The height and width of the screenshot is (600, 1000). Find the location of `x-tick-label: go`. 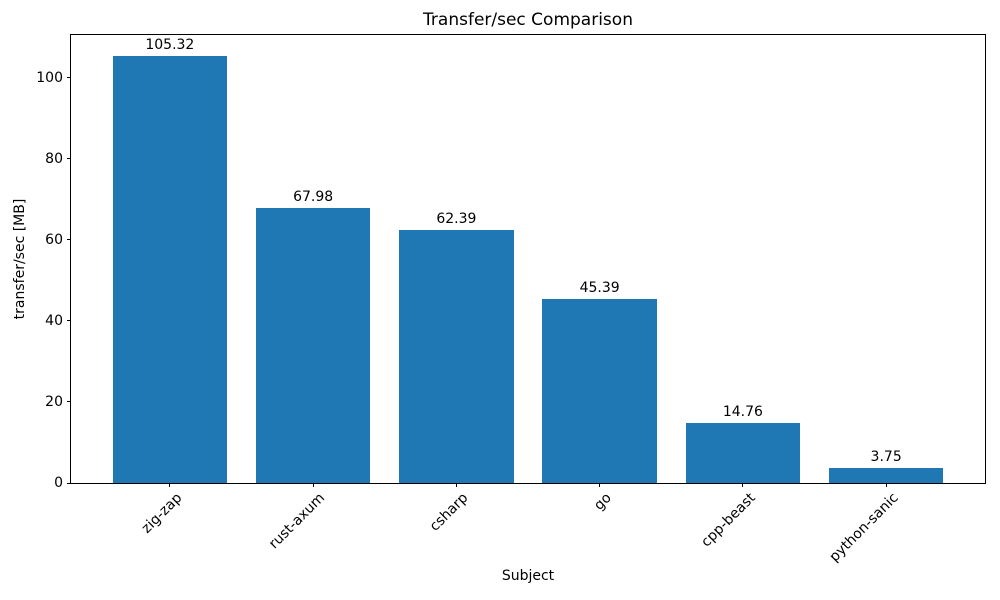

x-tick-label: go is located at coordinates (603, 502).